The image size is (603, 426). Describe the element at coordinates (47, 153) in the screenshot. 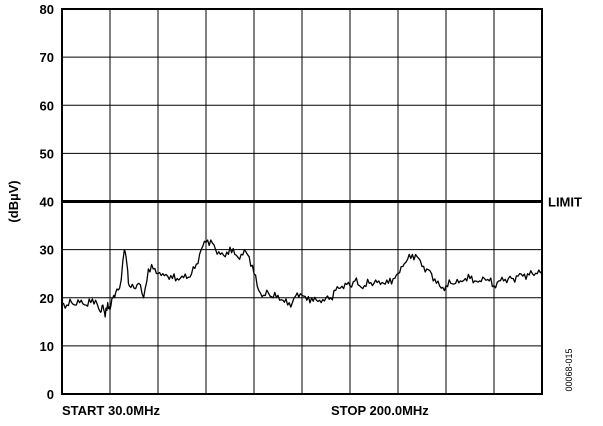

I see `y-tick-label: 50` at that location.